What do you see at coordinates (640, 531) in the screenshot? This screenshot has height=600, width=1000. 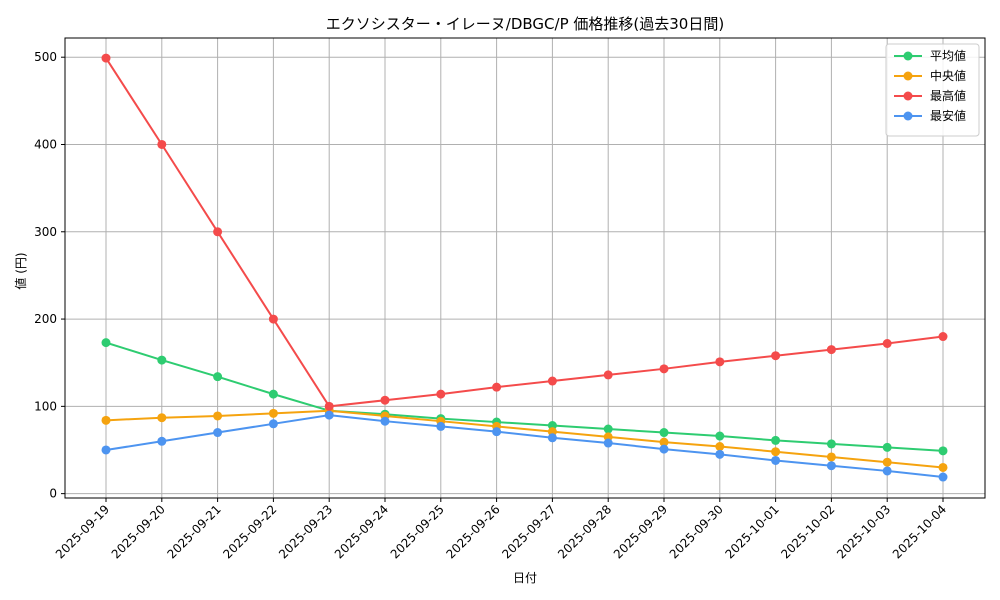 I see `x-tick-label: 2025-09-29` at bounding box center [640, 531].